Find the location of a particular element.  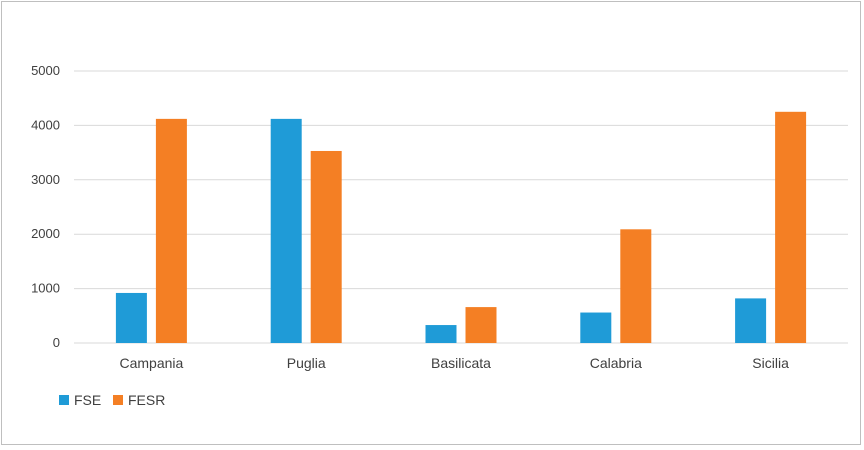

x-category-label: Basilicata is located at coordinates (461, 363).